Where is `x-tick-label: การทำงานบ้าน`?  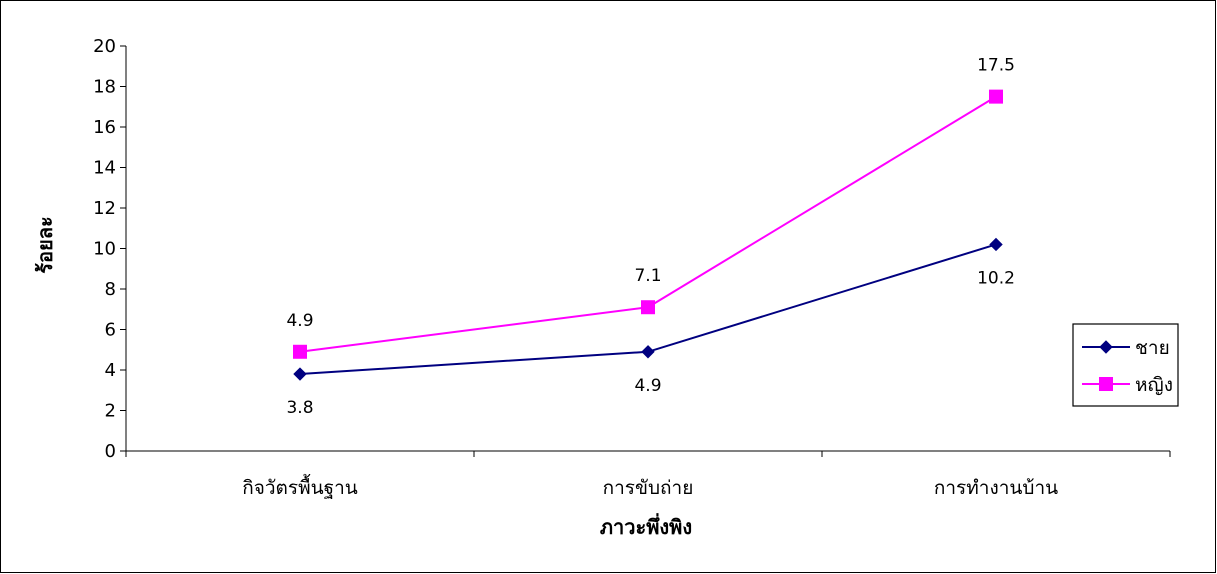
x-tick-label: การทำงานบ้าน is located at coordinates (996, 488).